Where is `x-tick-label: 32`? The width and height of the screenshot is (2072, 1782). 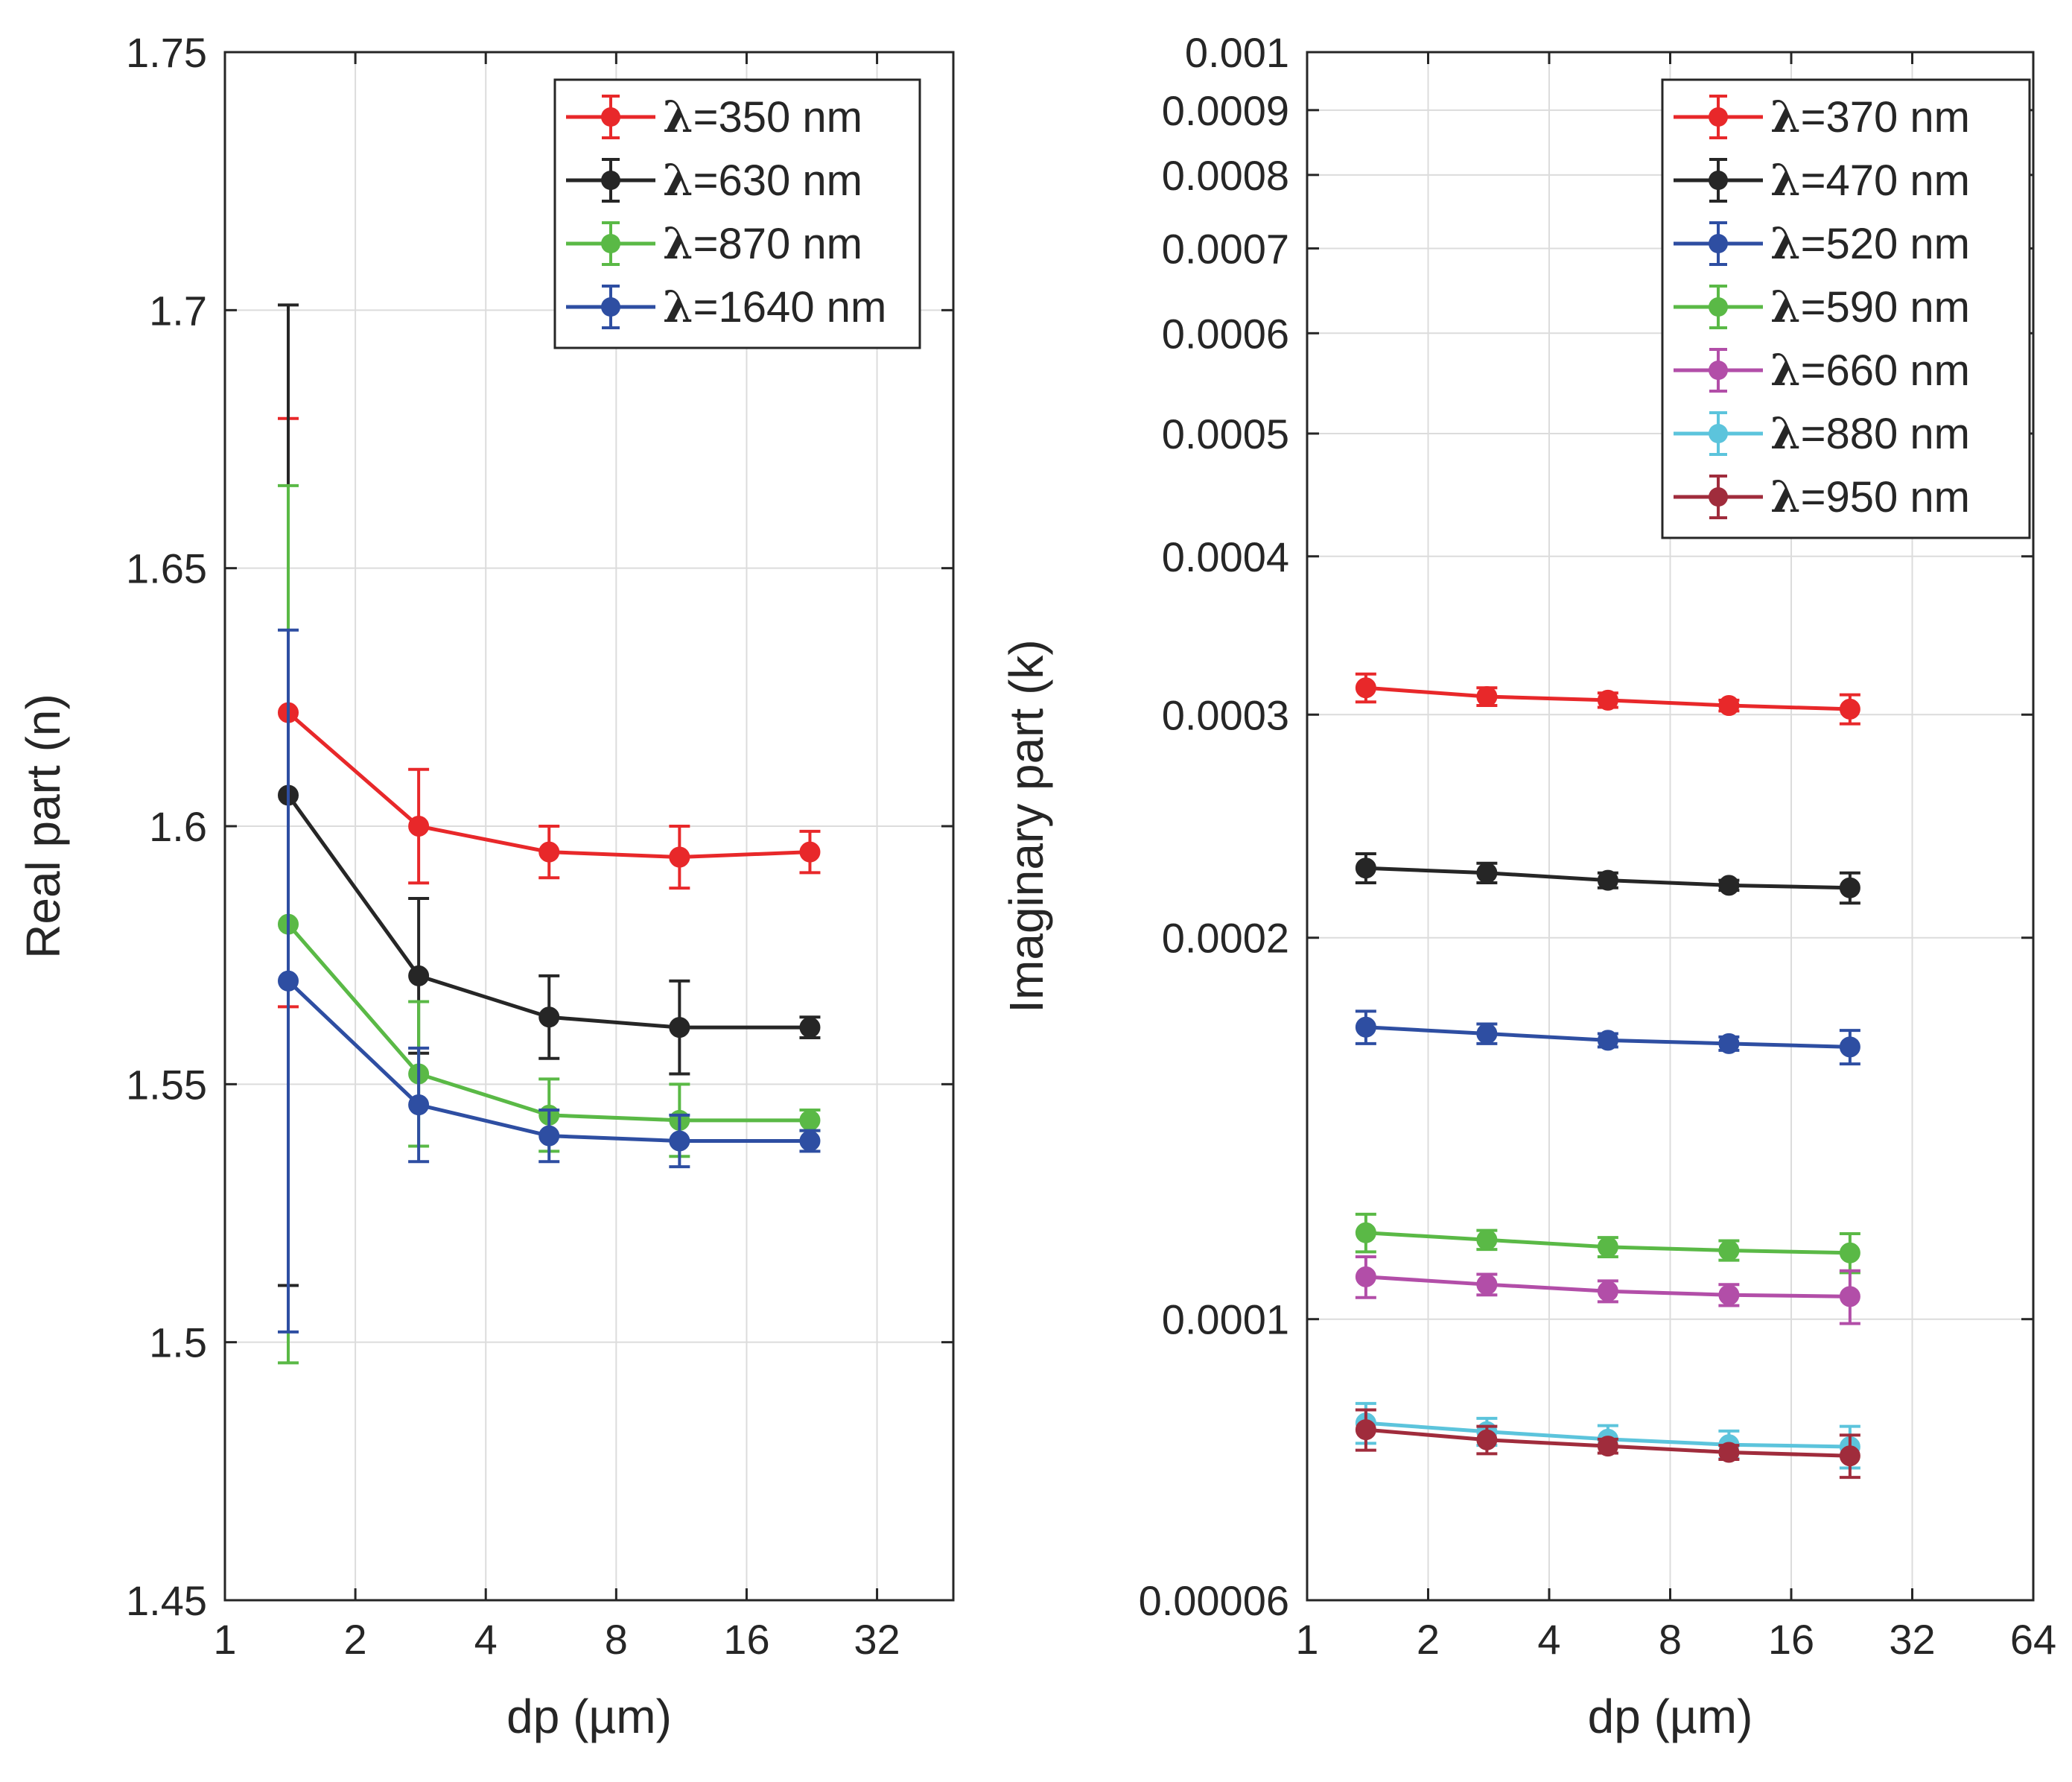 x-tick-label: 32 is located at coordinates (877, 1640).